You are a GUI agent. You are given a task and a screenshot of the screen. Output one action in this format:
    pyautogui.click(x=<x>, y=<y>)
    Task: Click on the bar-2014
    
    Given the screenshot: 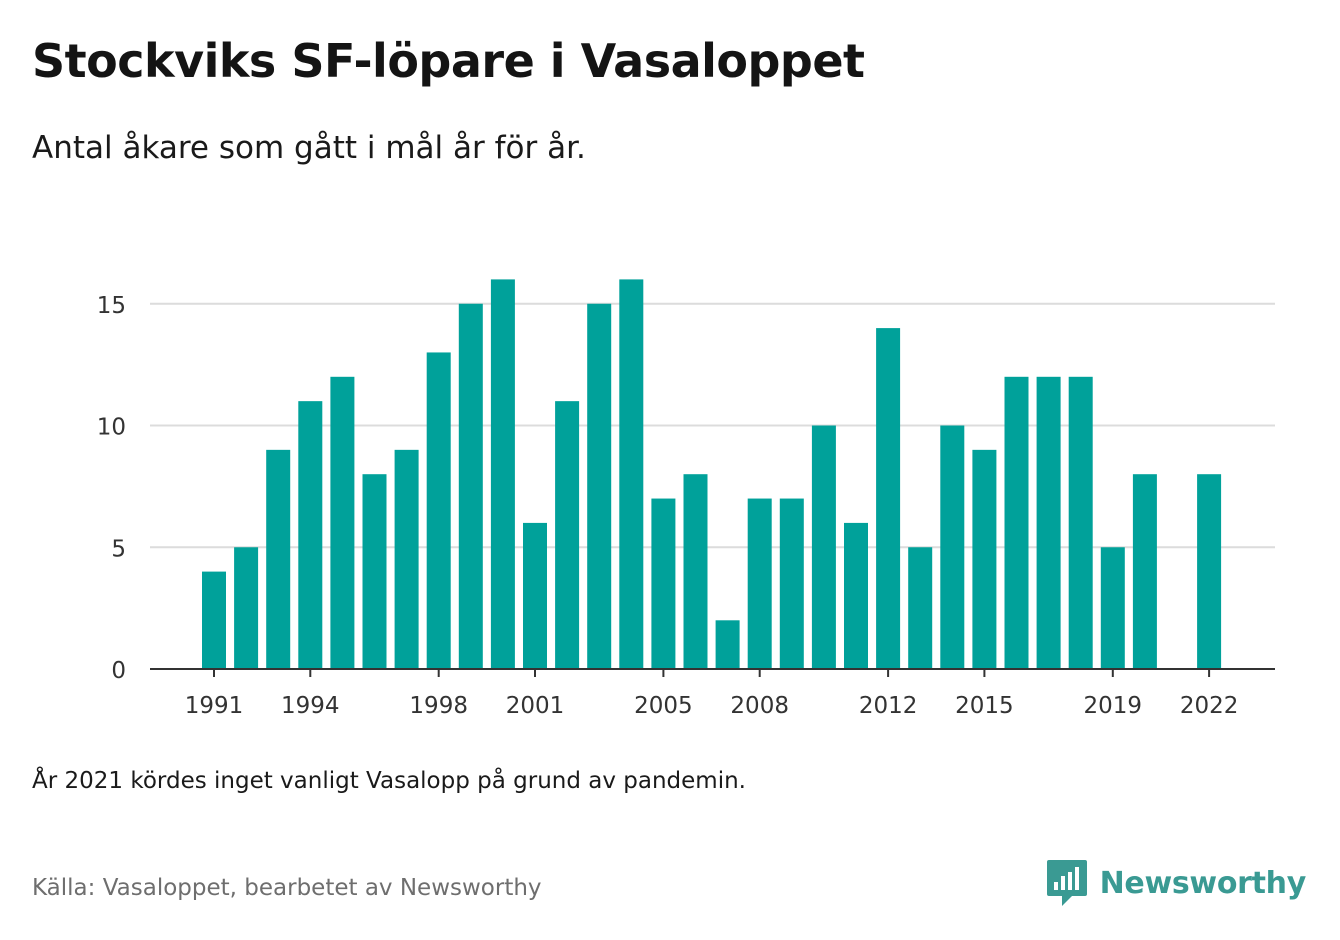 What is the action you would take?
    pyautogui.click(x=952, y=547)
    